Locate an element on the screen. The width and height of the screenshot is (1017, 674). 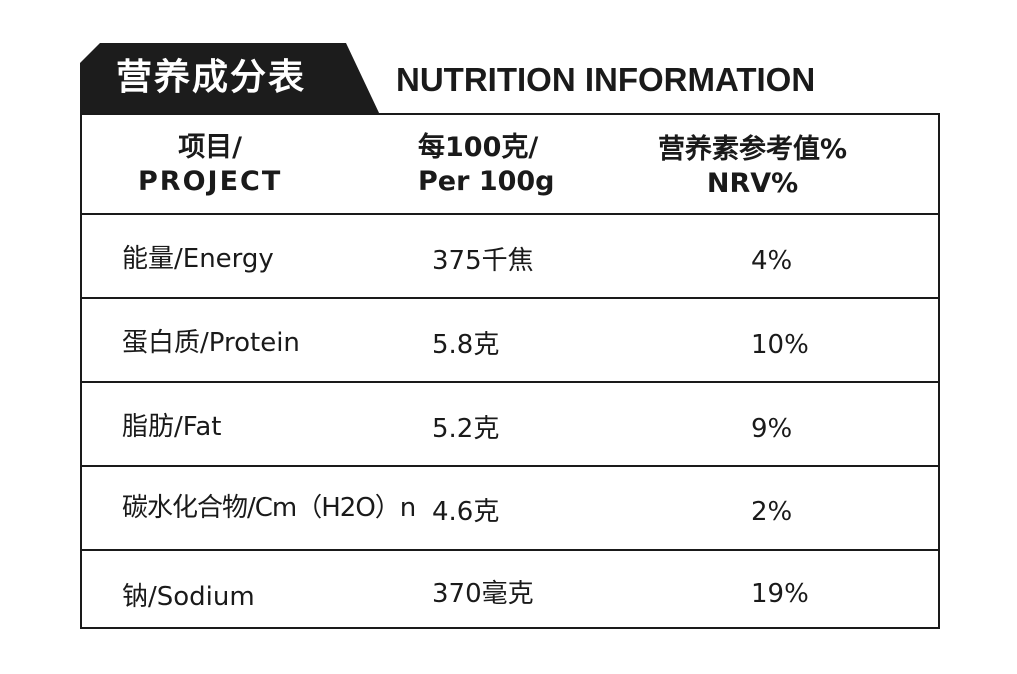
cell-item: 碳水化合物/Cm（H2O）n is located at coordinates (269, 508).